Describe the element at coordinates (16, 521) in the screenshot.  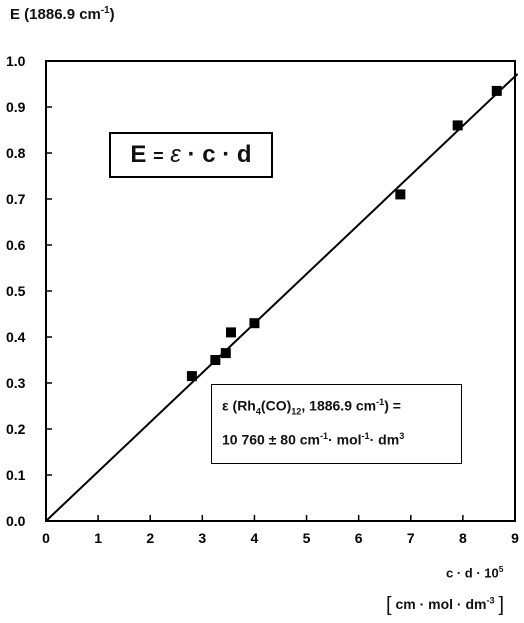
I see `y-tick-label: 0.0` at that location.